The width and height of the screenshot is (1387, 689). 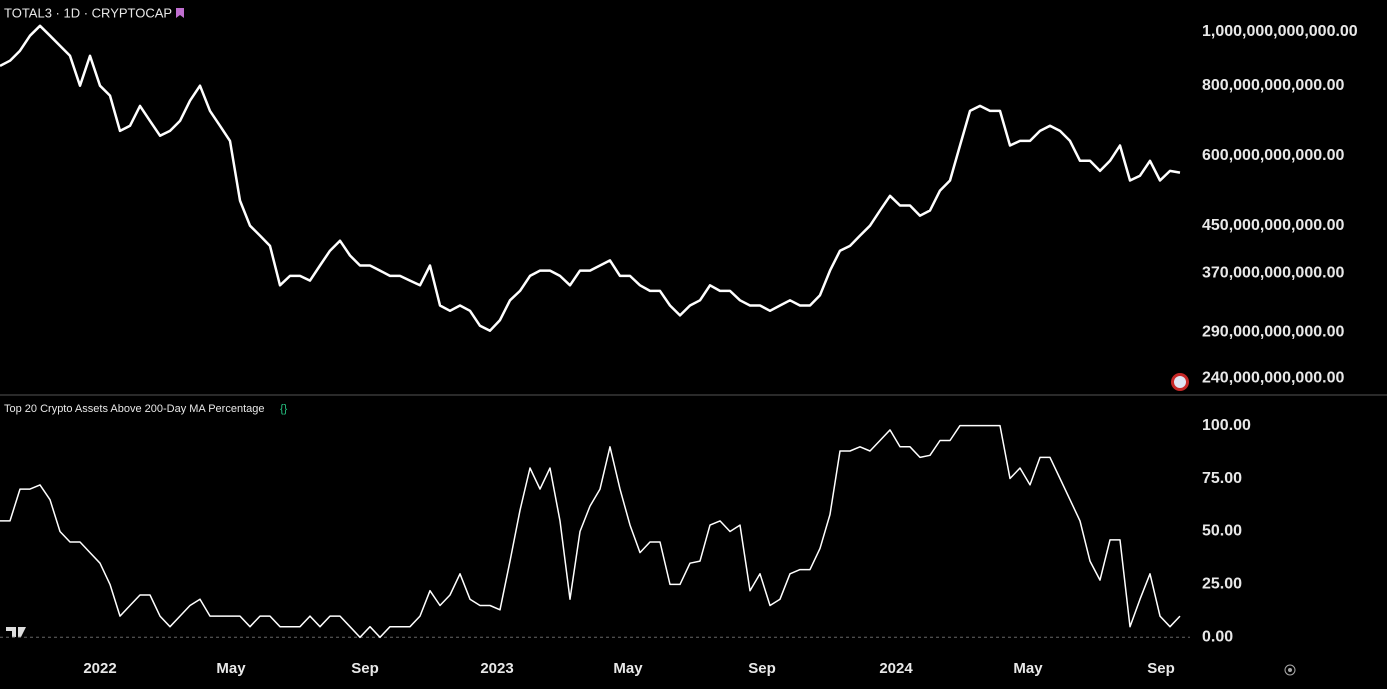 What do you see at coordinates (1273, 85) in the screenshot?
I see `y-tick-label: 800,000,000,000.00` at bounding box center [1273, 85].